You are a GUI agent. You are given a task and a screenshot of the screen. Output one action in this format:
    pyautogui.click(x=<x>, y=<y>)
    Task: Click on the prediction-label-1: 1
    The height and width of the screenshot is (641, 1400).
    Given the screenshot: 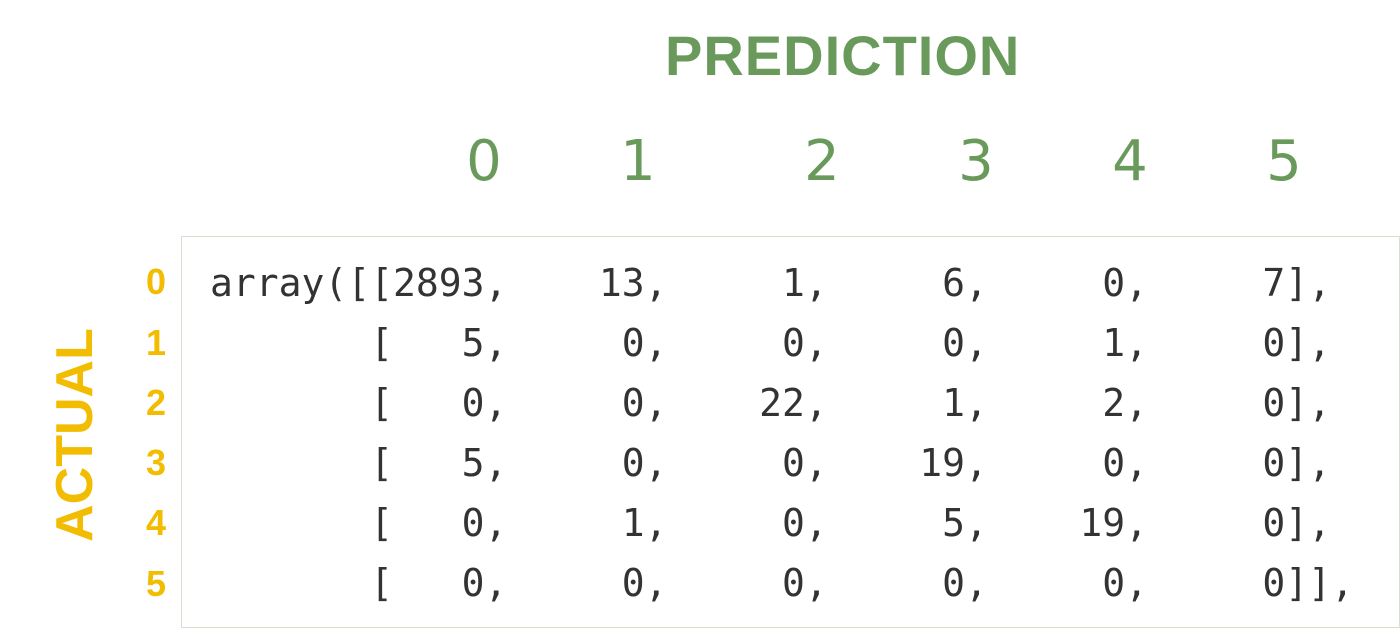 What is the action you would take?
    pyautogui.click(x=638, y=161)
    